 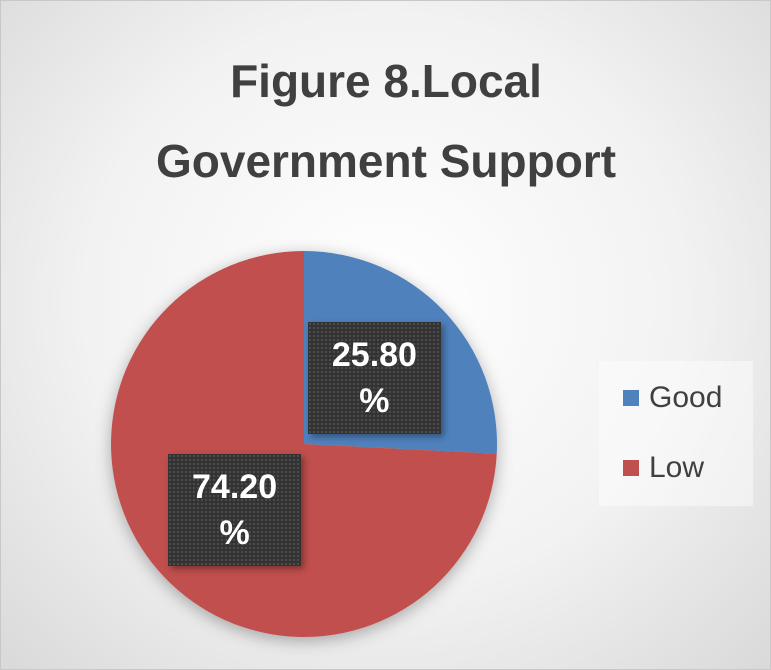 What do you see at coordinates (686, 397) in the screenshot?
I see `legend-label: Good` at bounding box center [686, 397].